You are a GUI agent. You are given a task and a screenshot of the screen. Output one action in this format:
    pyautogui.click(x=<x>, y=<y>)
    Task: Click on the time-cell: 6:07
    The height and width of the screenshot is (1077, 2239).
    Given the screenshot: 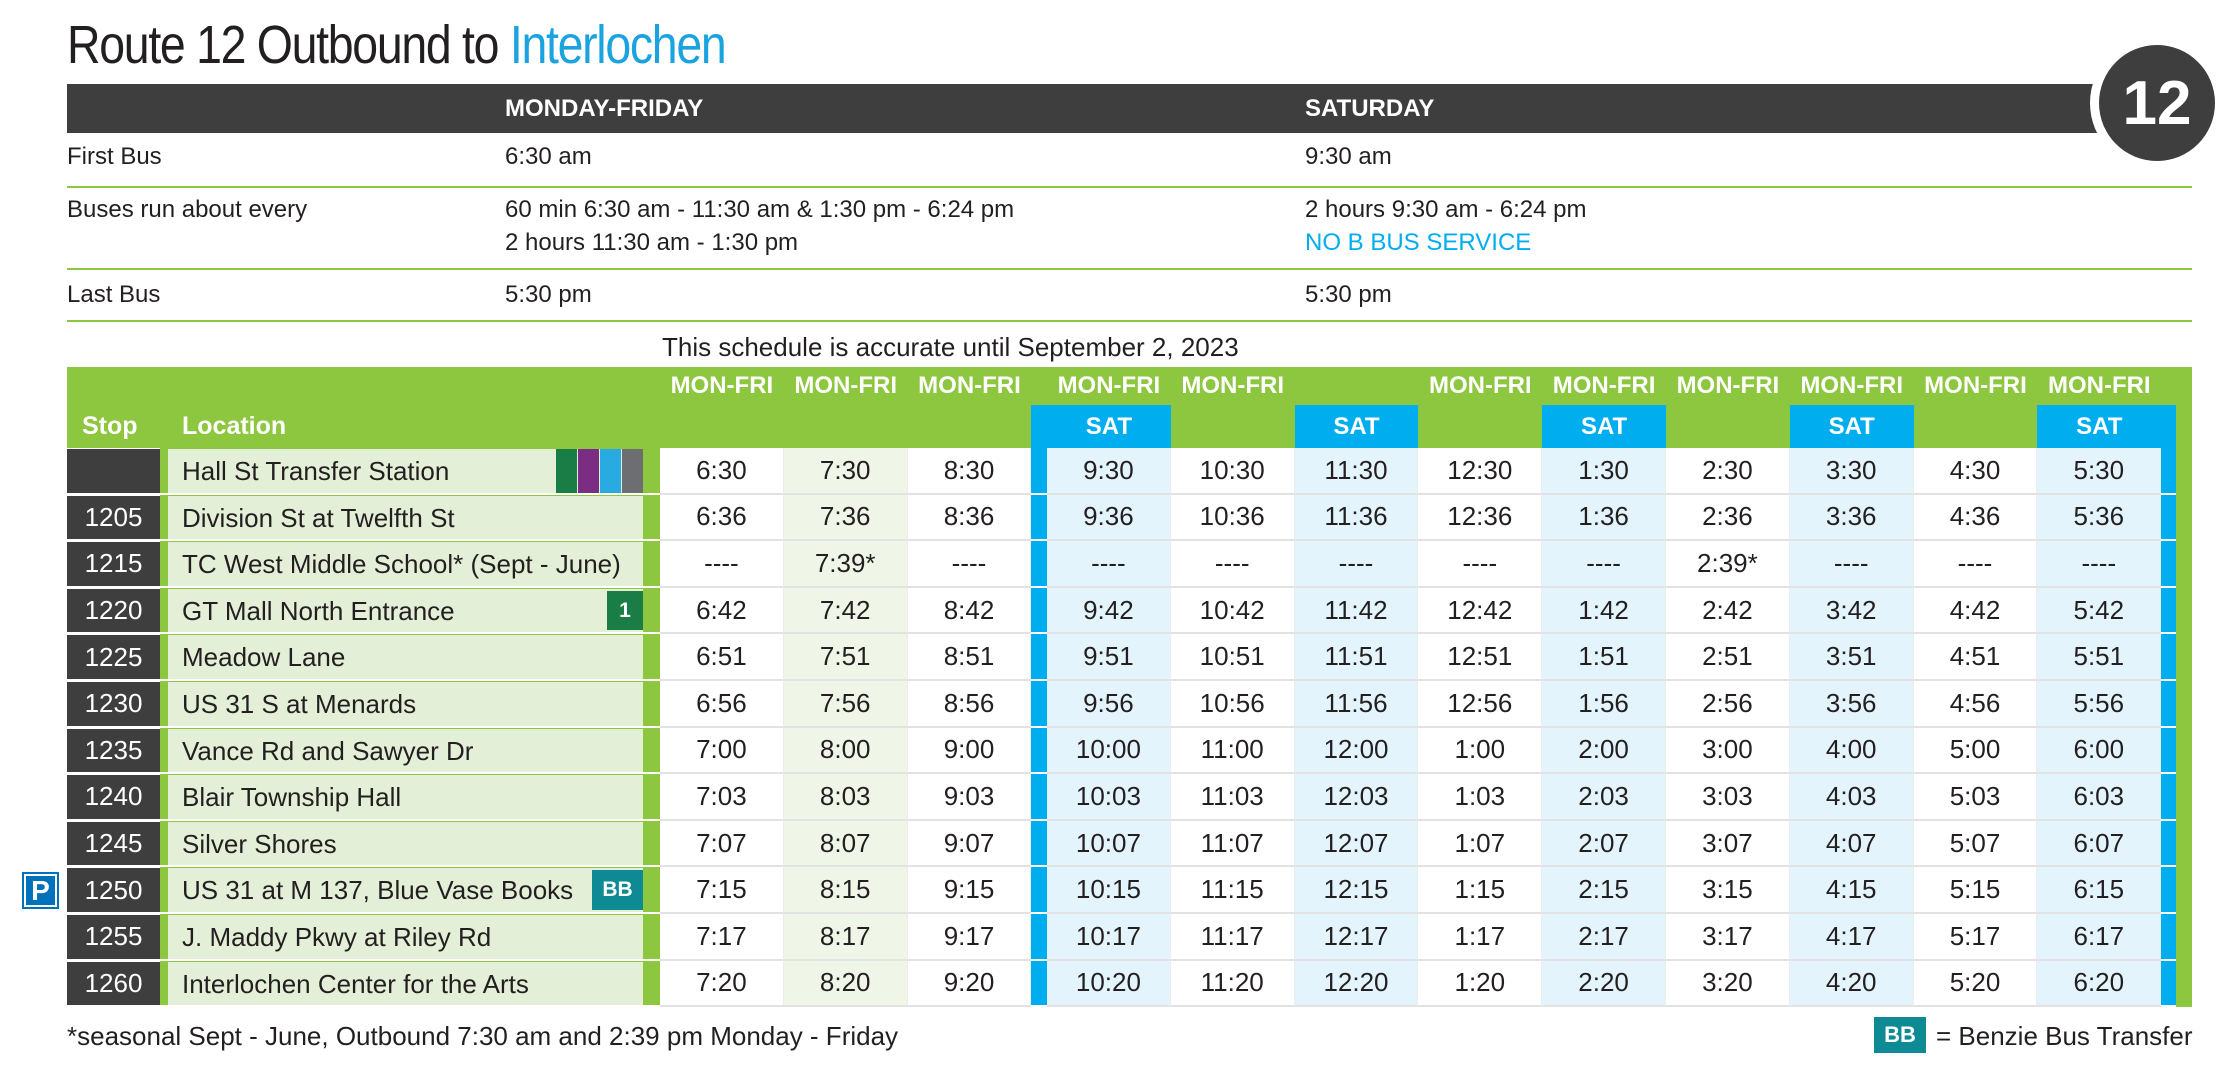 What is the action you would take?
    pyautogui.click(x=2099, y=844)
    